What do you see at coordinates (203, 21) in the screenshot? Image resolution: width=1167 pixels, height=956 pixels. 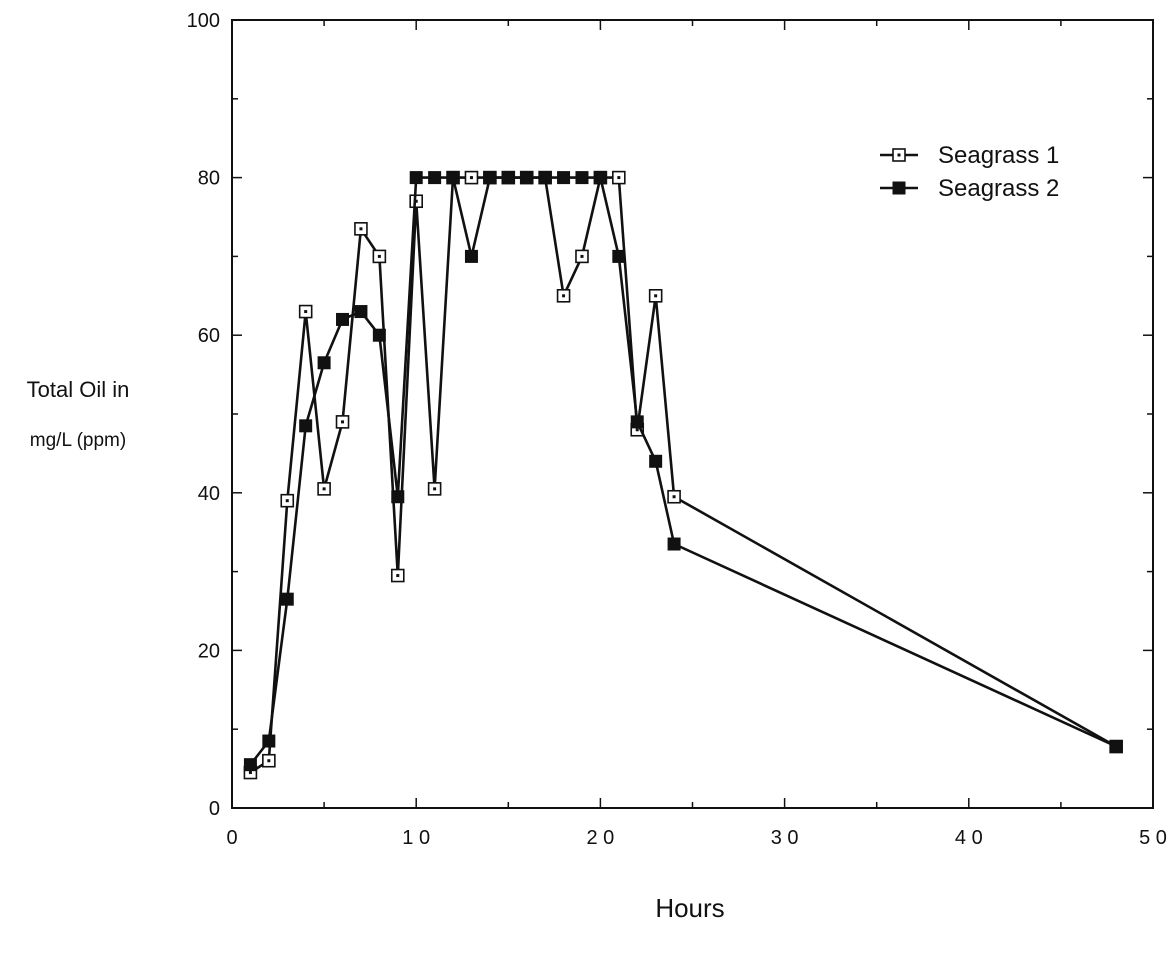 I see `y-tick-label: 100` at bounding box center [203, 21].